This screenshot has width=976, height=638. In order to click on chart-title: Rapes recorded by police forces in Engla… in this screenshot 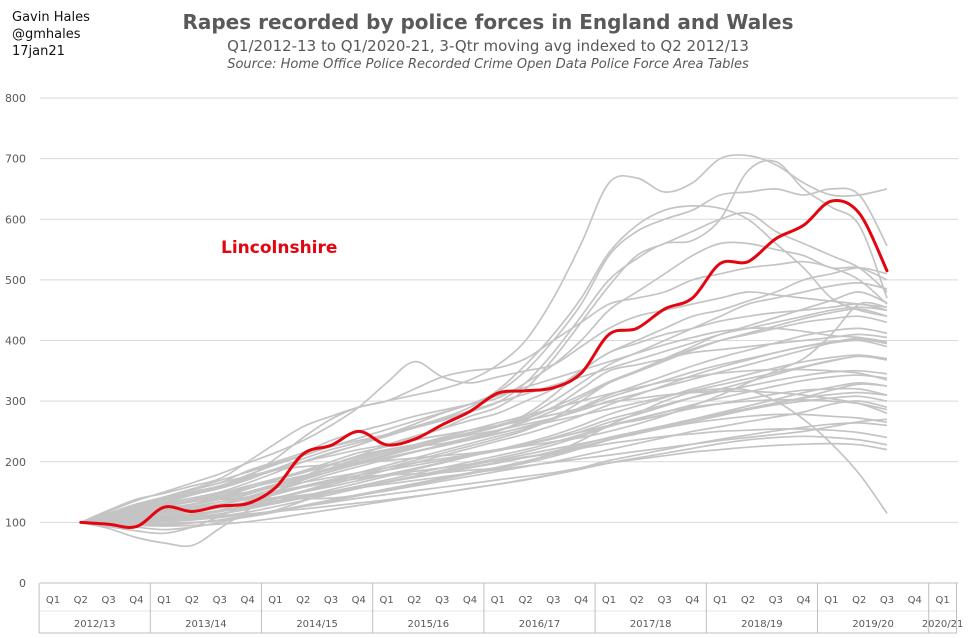, I will do `click(488, 22)`.